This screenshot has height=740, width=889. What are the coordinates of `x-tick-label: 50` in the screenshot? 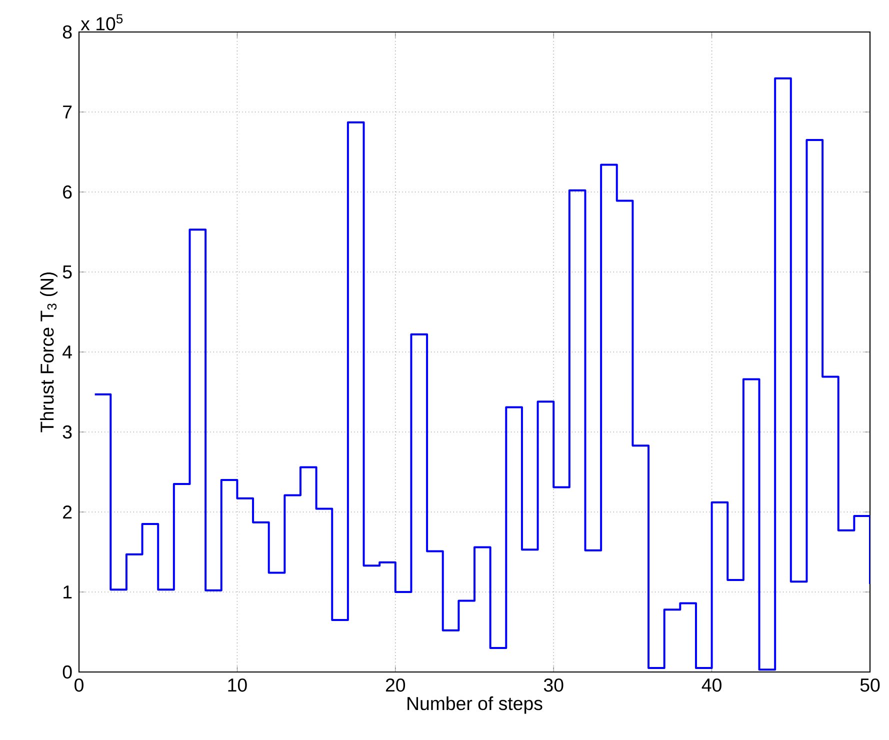 It's located at (870, 685).